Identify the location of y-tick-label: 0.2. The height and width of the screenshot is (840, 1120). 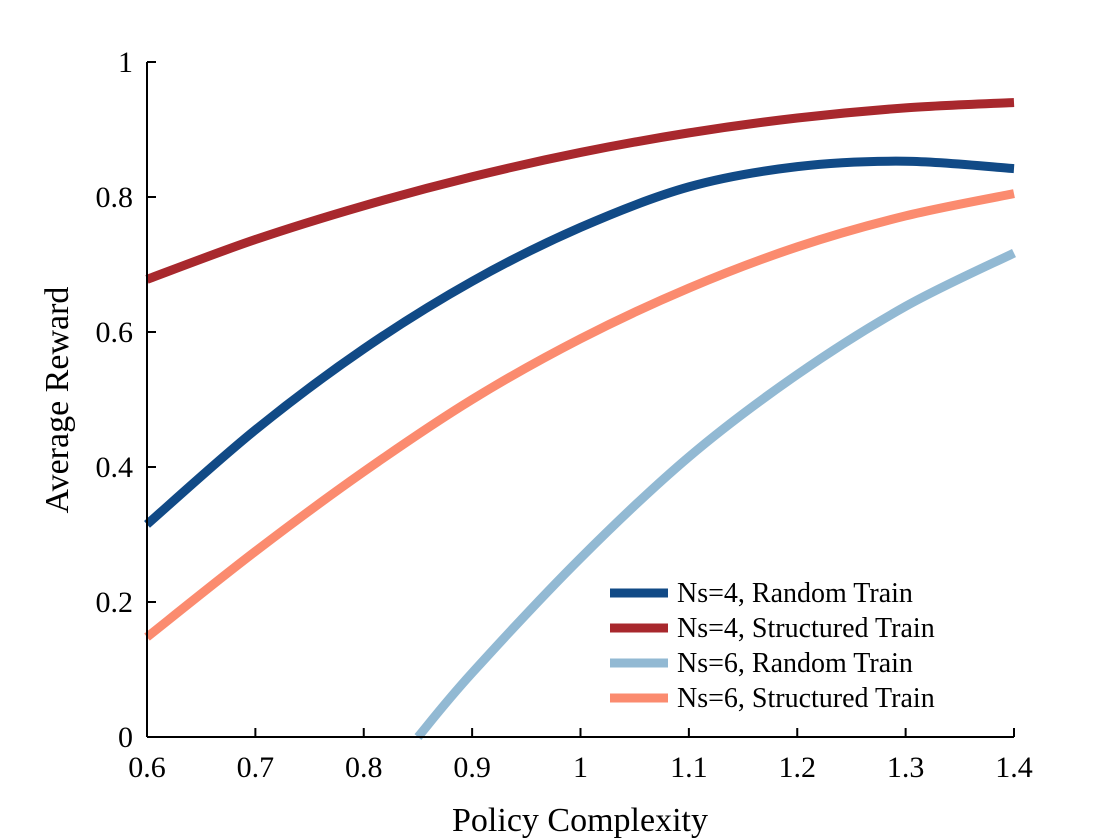
(115, 602).